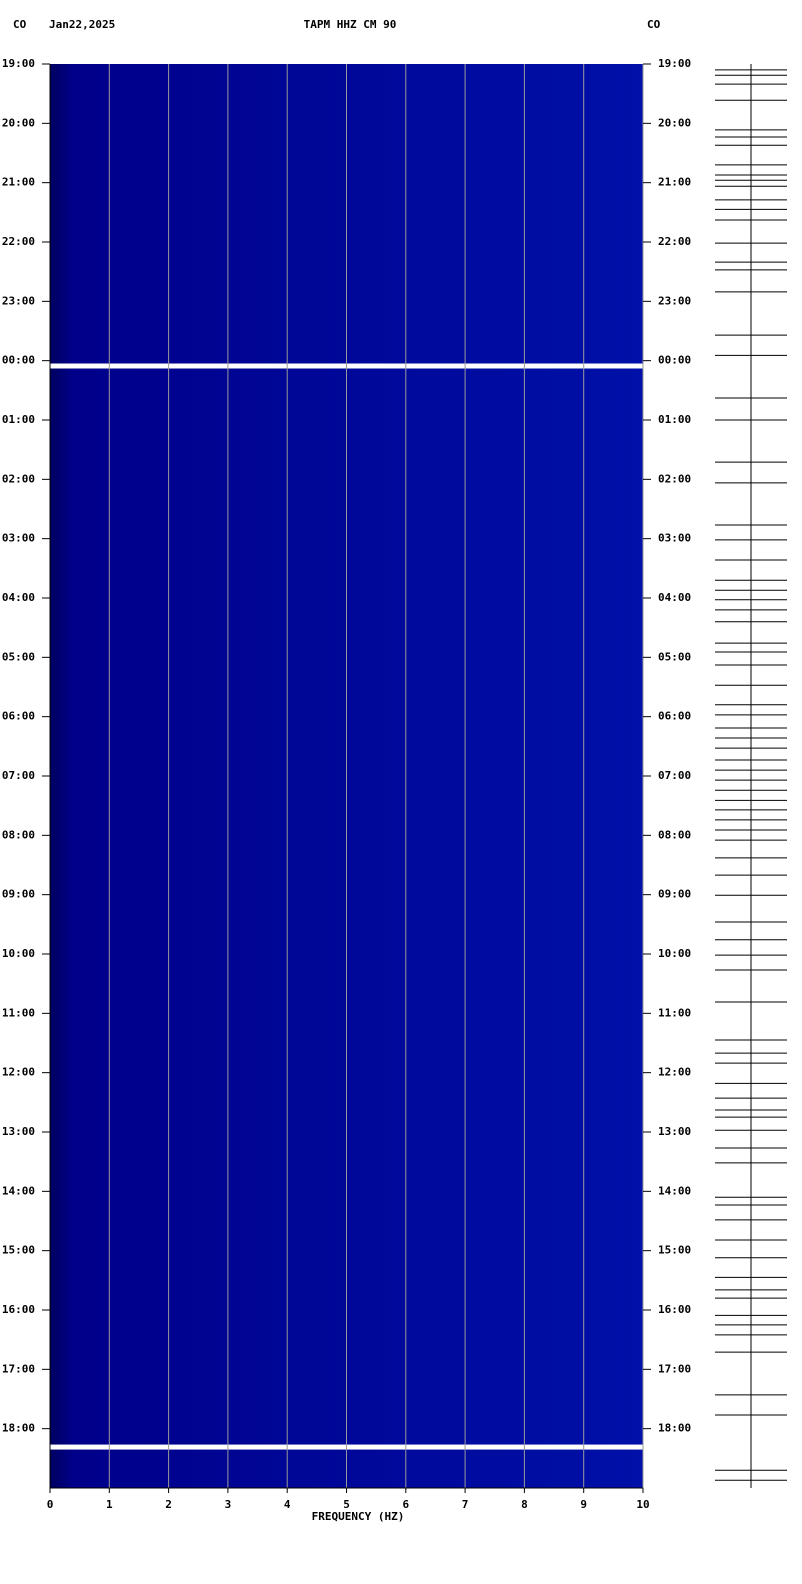 This screenshot has width=802, height=1584. I want to click on y-tick-label-right: 06:00, so click(674, 716).